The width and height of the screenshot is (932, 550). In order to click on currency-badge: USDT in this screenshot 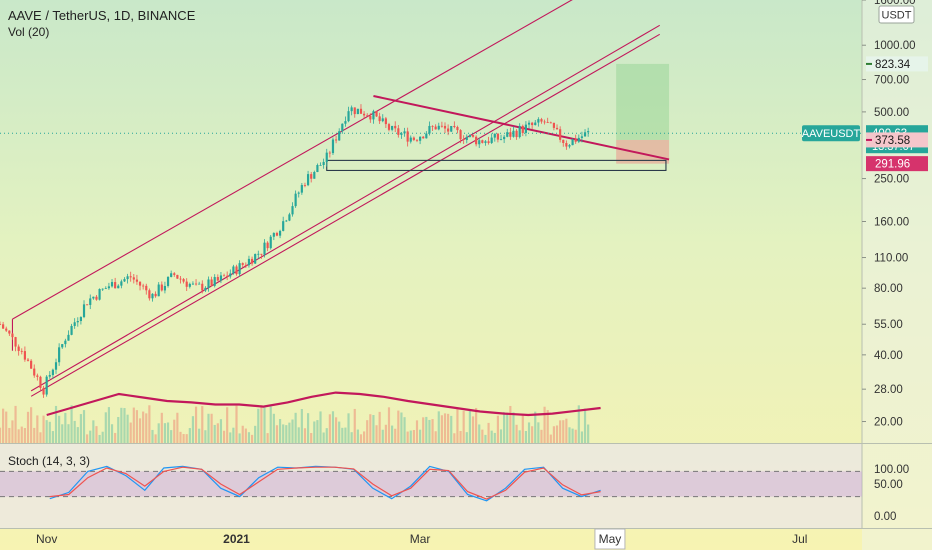, I will do `click(896, 14)`.